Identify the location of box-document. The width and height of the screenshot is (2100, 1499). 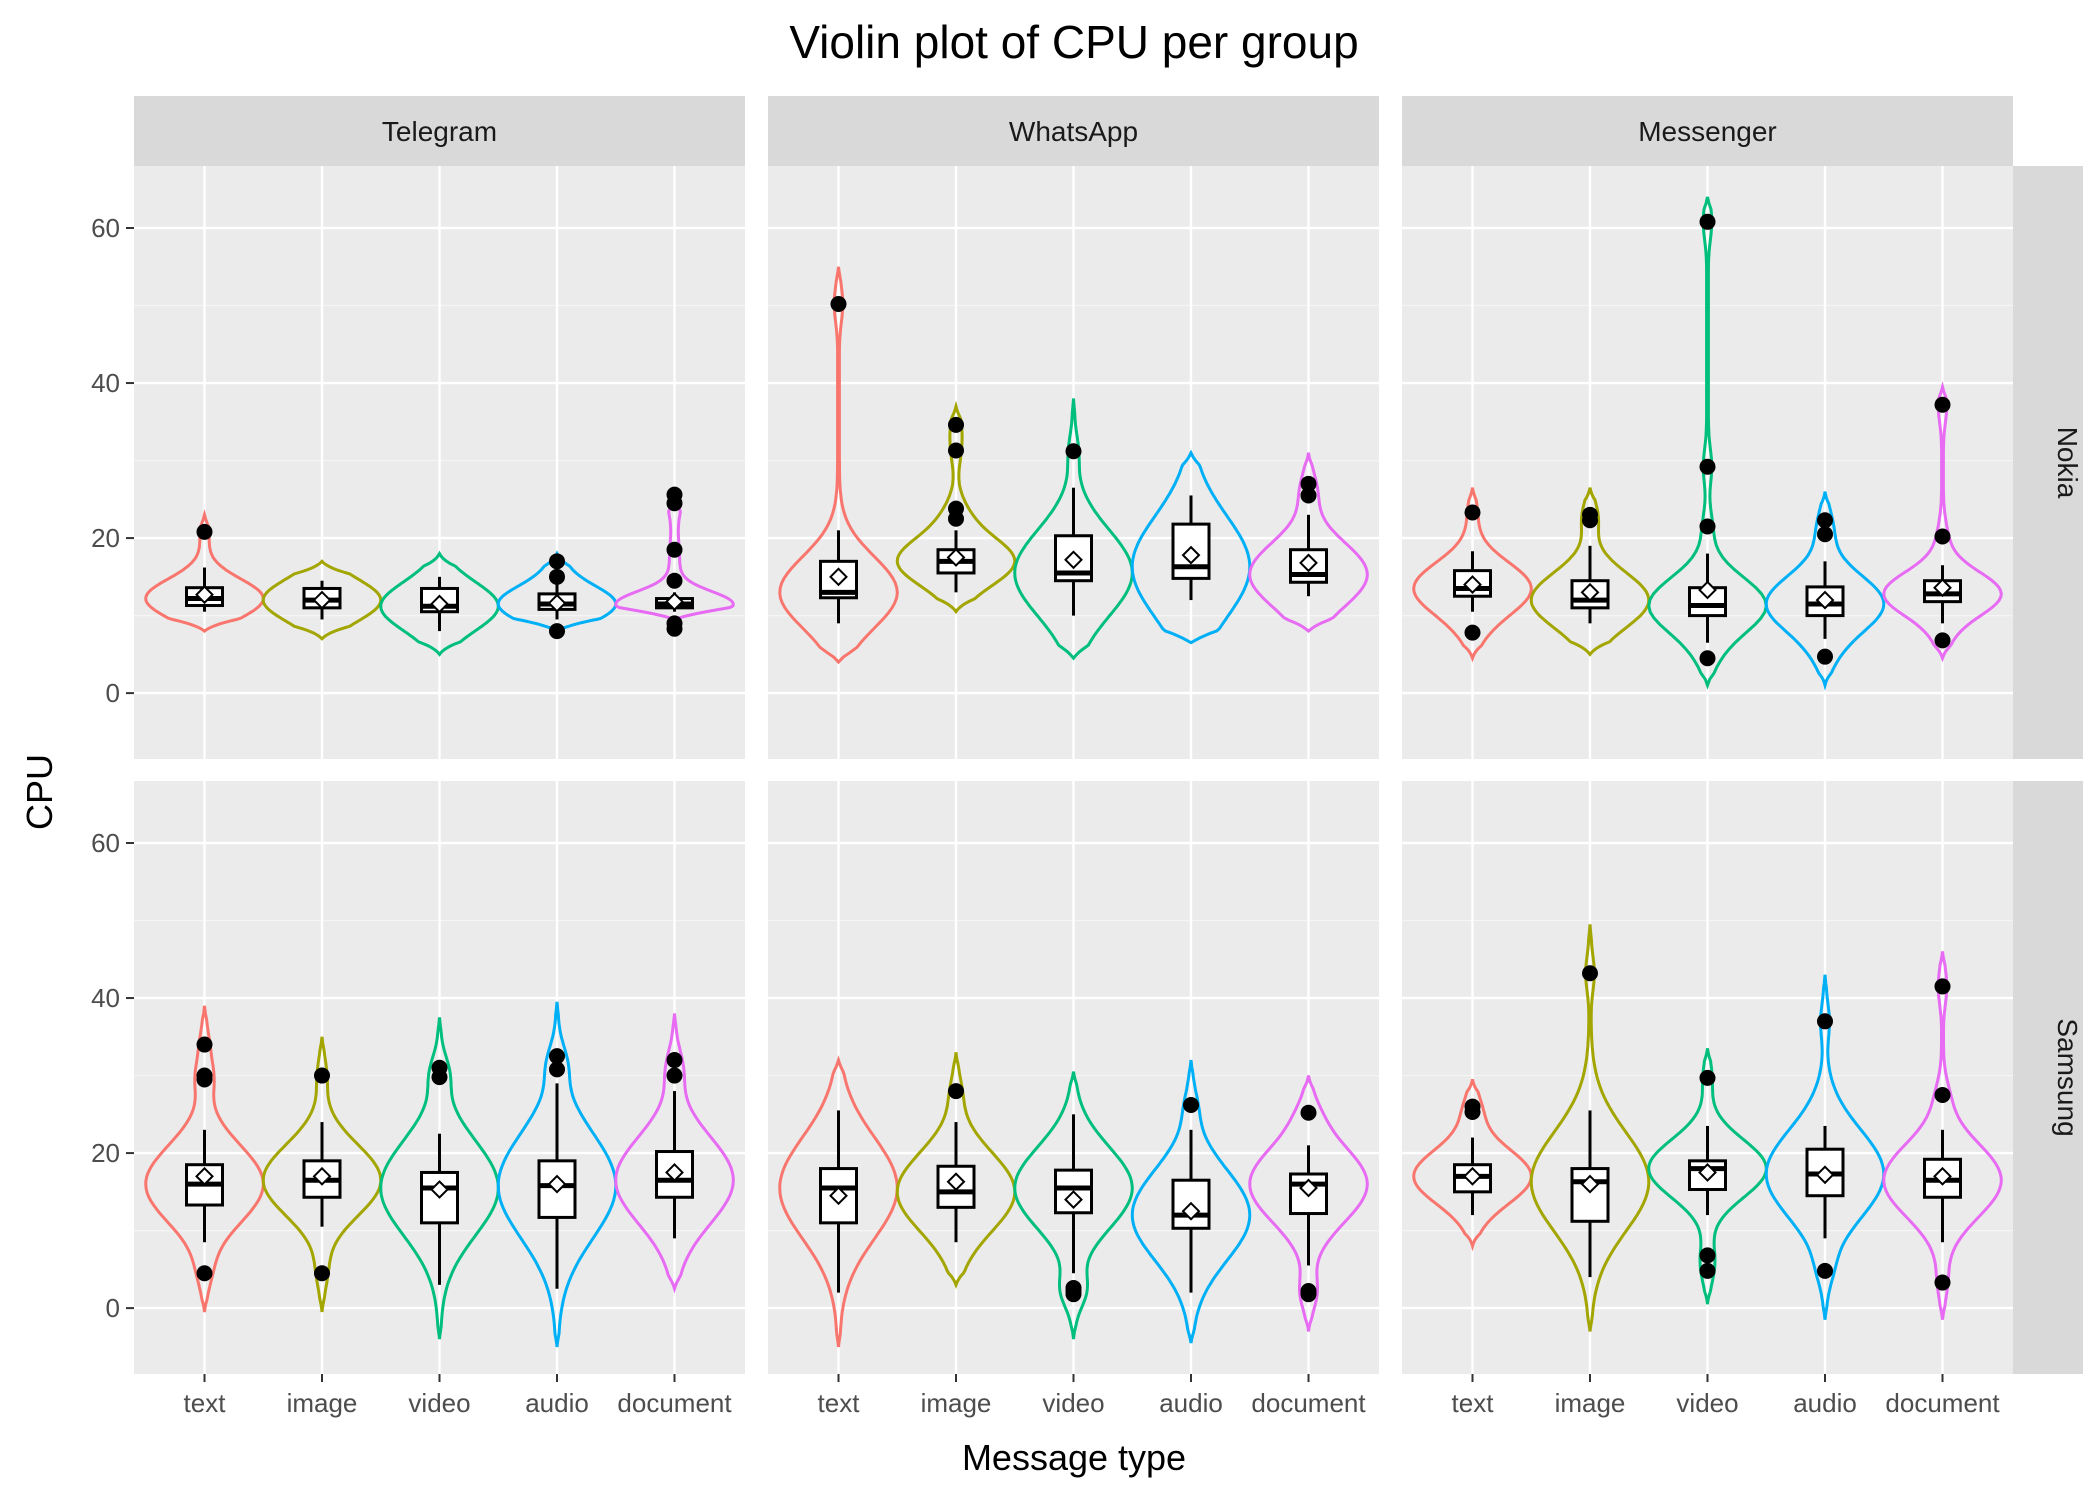
(674, 1174).